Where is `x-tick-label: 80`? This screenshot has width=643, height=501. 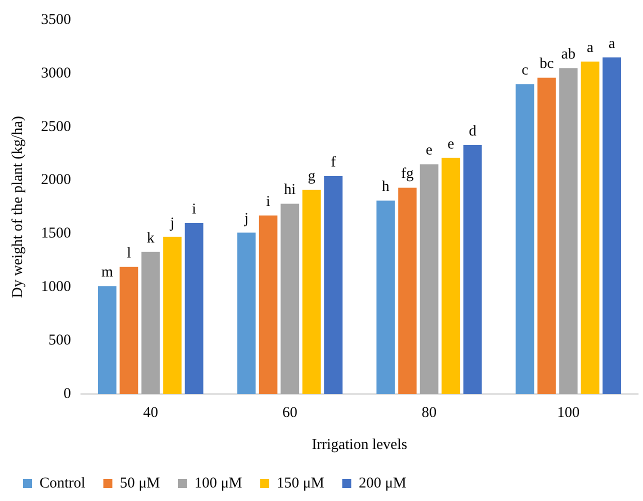 x-tick-label: 80 is located at coordinates (429, 412).